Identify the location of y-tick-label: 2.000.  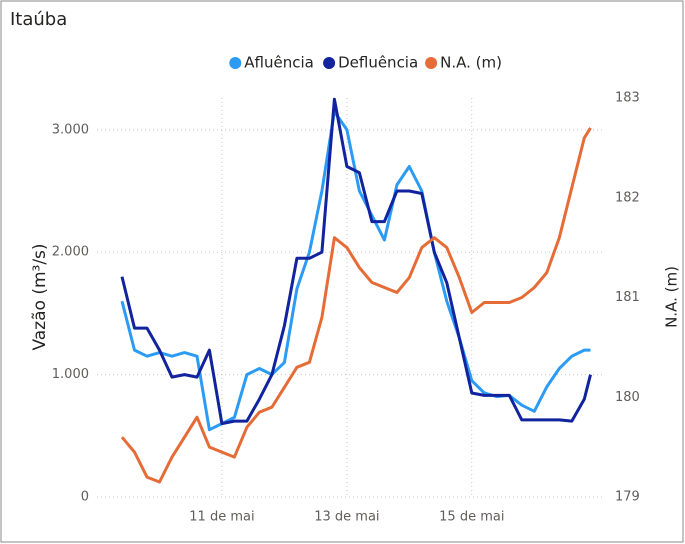
(70, 252).